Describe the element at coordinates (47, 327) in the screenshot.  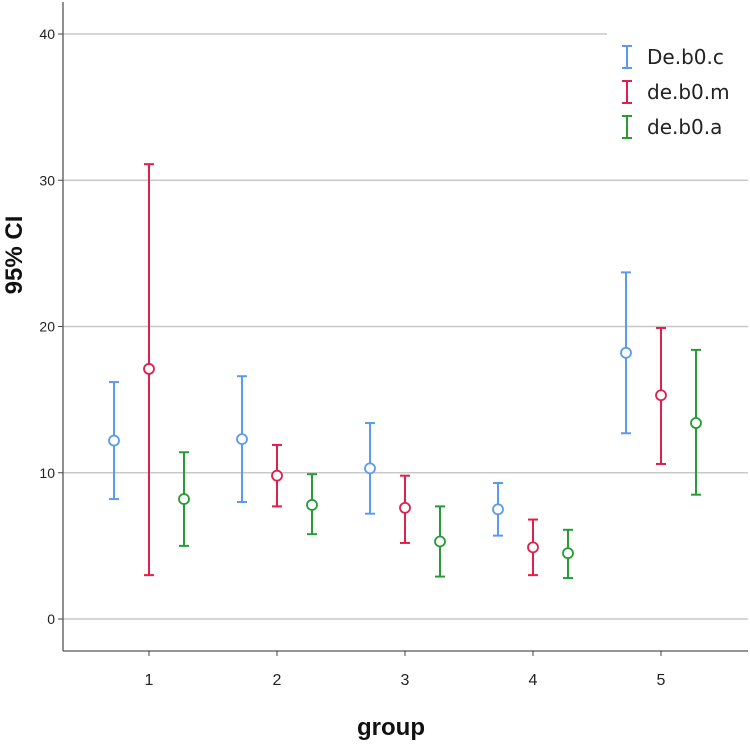
I see `y-tick-label: 20` at that location.